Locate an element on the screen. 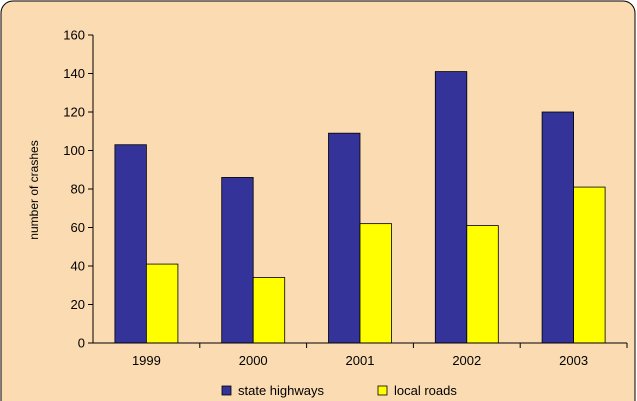  x-tick-label: 2003 is located at coordinates (573, 360).